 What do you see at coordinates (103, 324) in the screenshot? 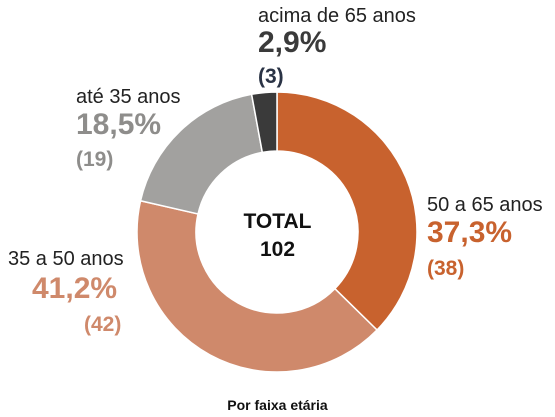
I see `label-35-50-count: (42)` at bounding box center [103, 324].